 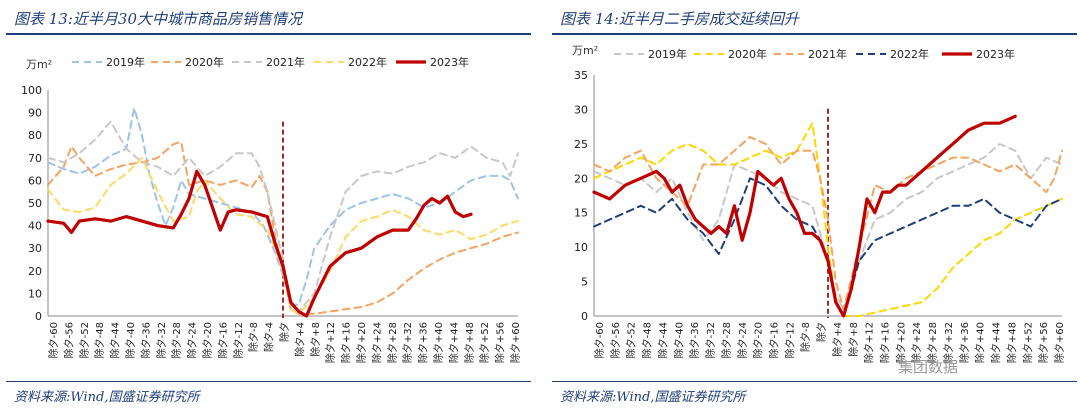 I want to click on y-tick-label: 40, so click(x=35, y=226).